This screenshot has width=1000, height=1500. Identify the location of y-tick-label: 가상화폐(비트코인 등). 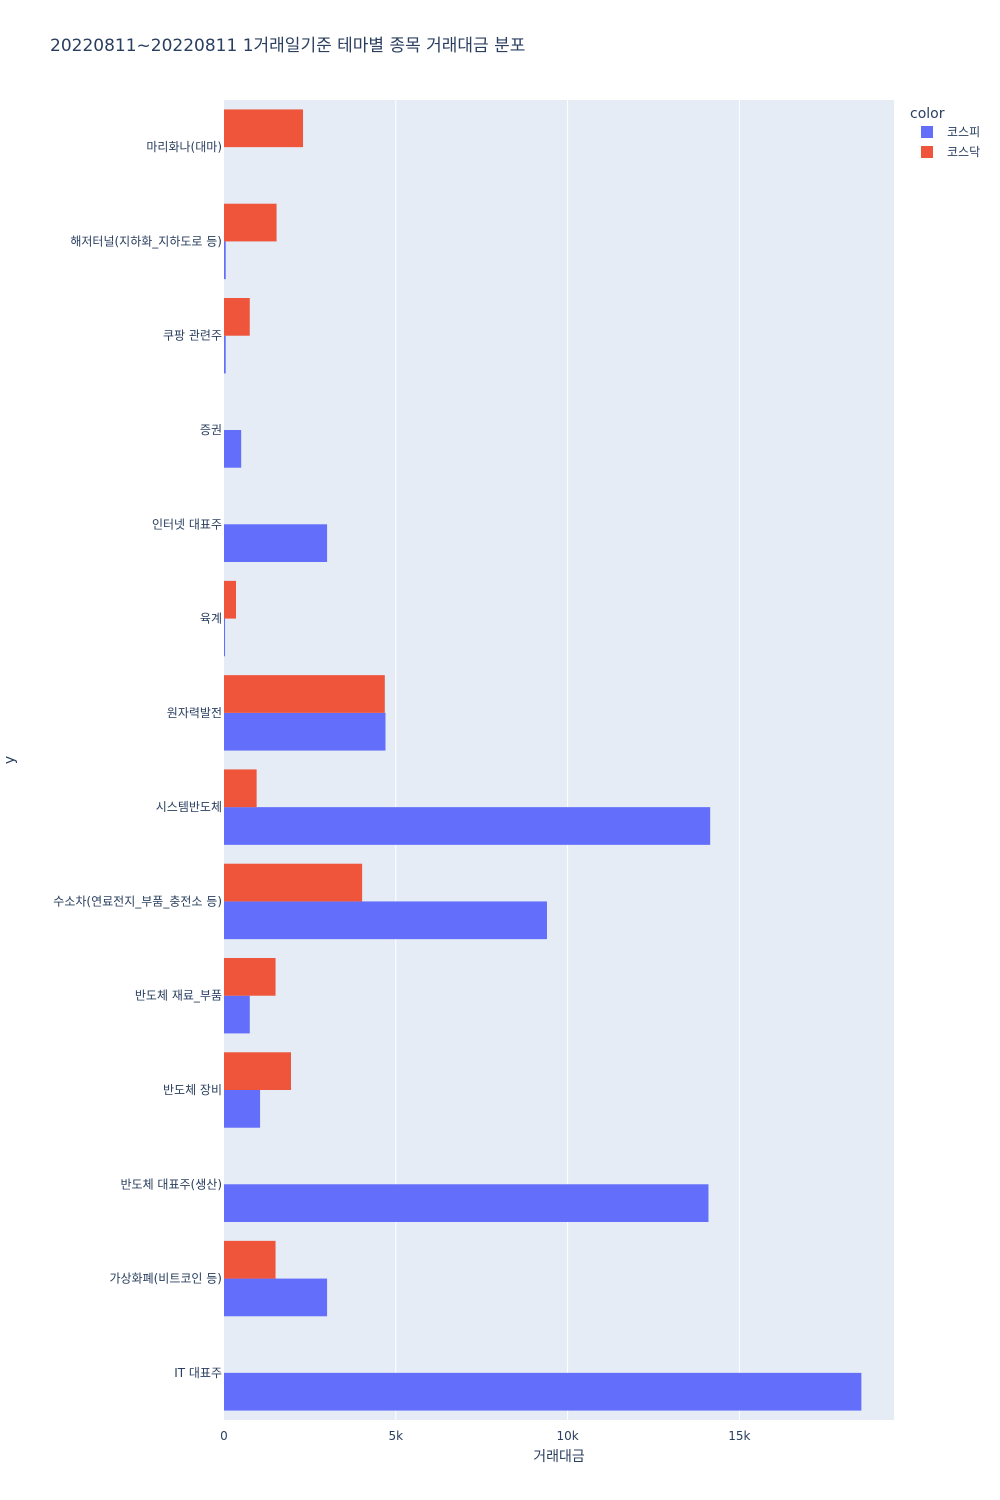
(165, 1279).